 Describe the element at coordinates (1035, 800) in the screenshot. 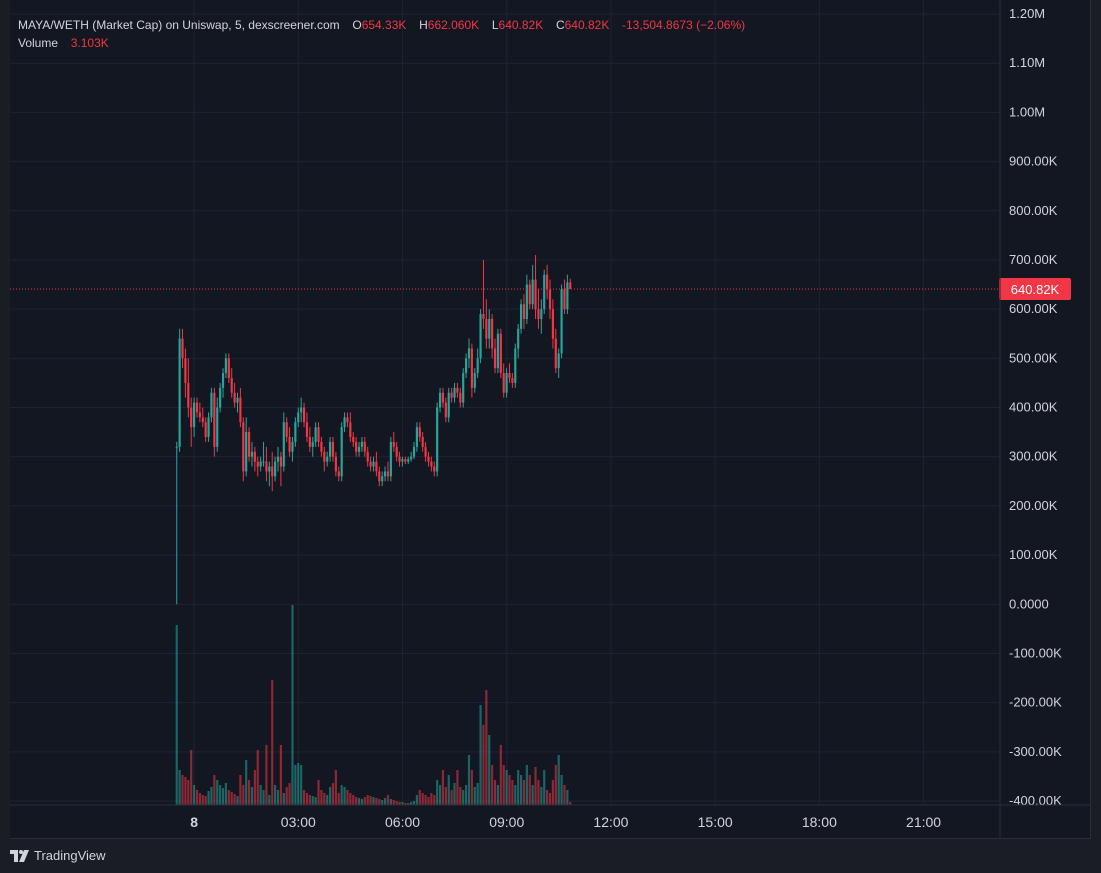

I see `y-tick-label: -400.00K` at that location.